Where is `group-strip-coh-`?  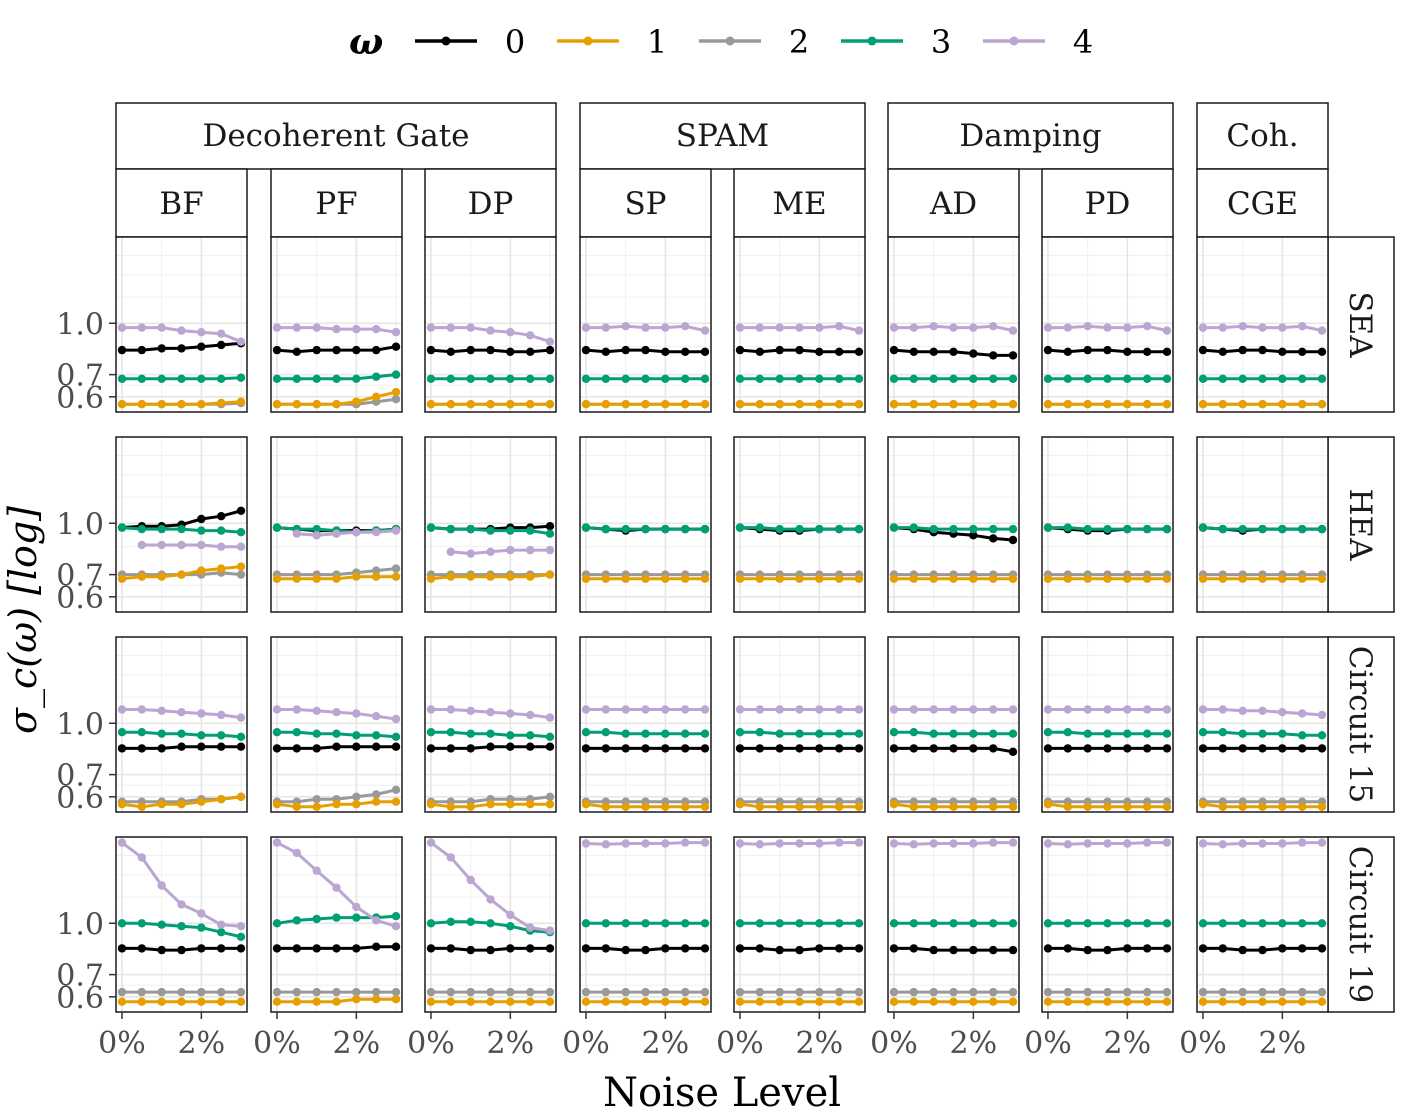 group-strip-coh- is located at coordinates (1262, 136).